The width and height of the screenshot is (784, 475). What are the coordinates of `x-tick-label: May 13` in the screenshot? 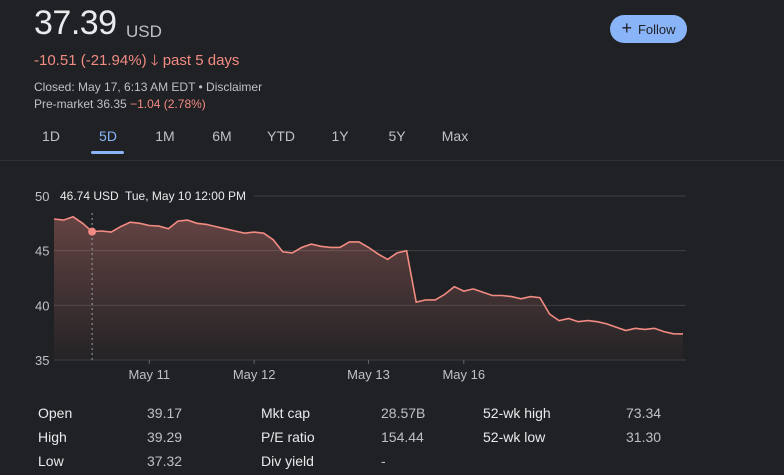 It's located at (368, 374).